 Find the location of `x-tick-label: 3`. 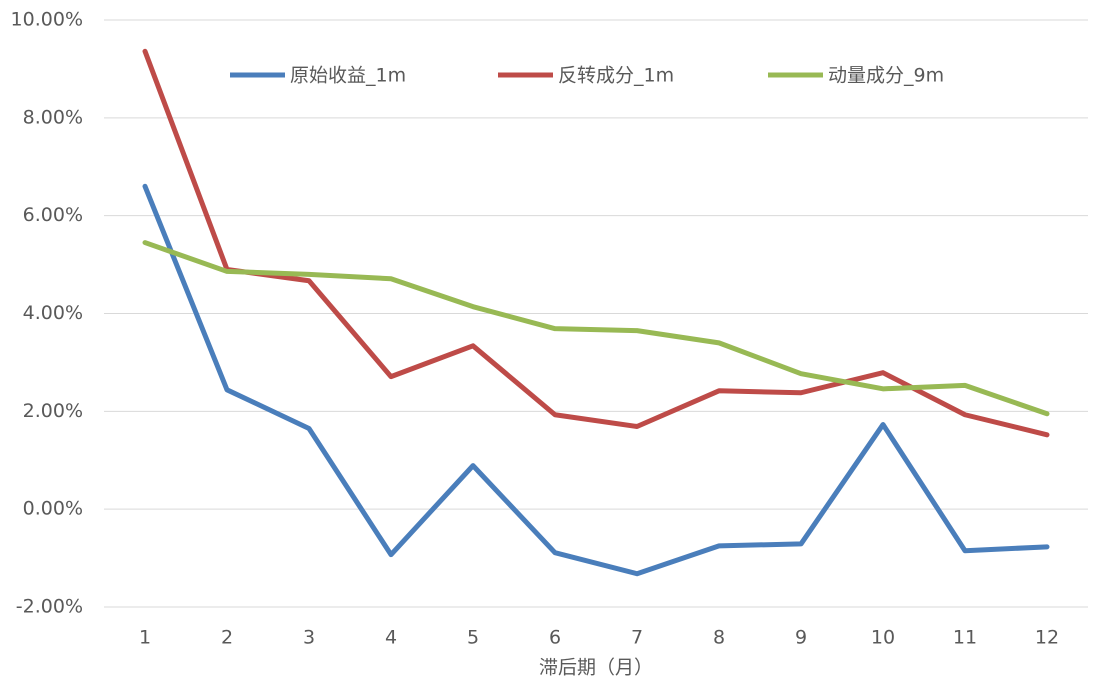

x-tick-label: 3 is located at coordinates (309, 638).